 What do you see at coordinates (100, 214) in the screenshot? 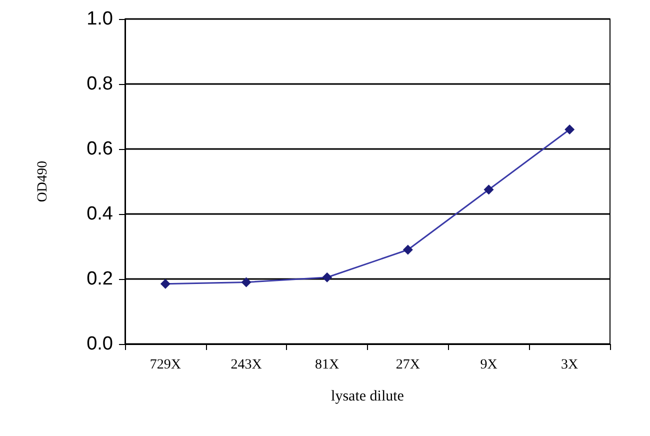
I see `y-tick-label: 0.4` at bounding box center [100, 214].